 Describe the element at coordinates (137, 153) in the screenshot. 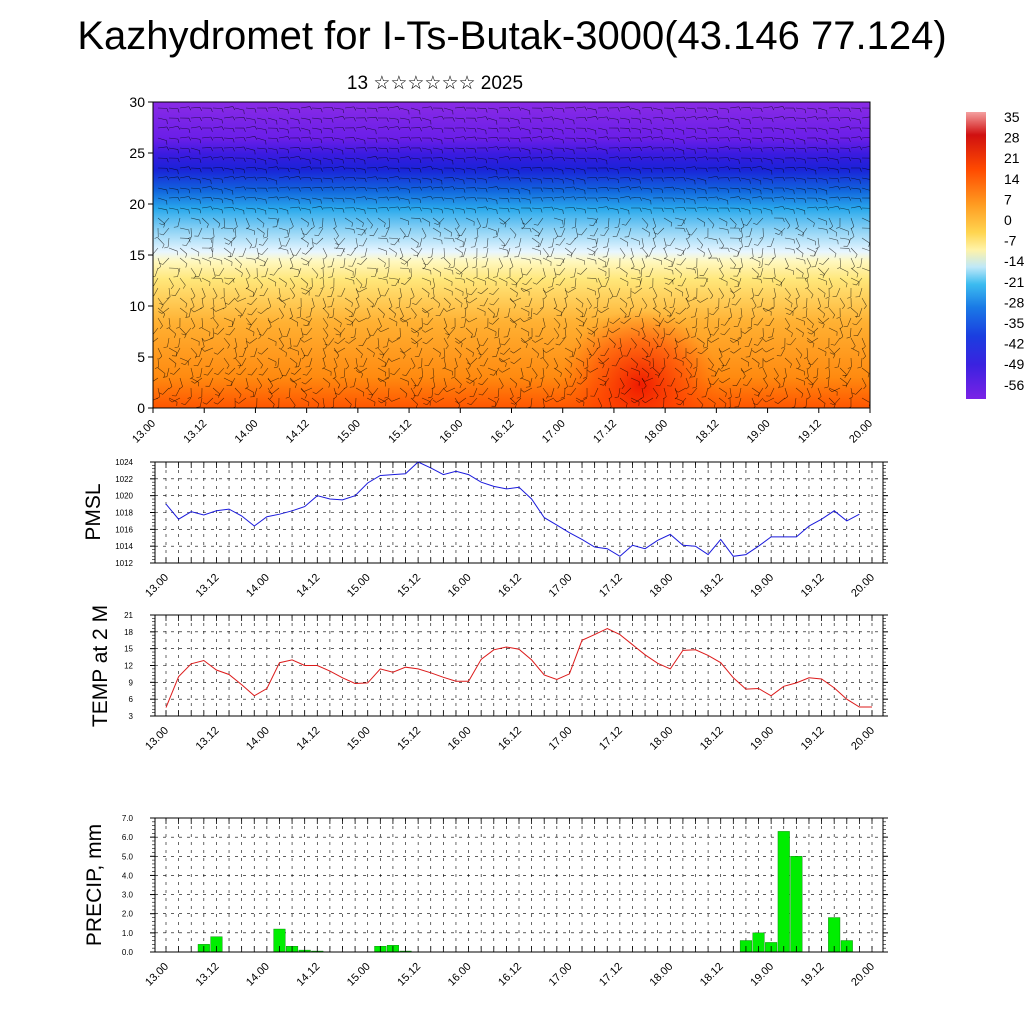

I see `cross-section-ytick-label: 25` at that location.